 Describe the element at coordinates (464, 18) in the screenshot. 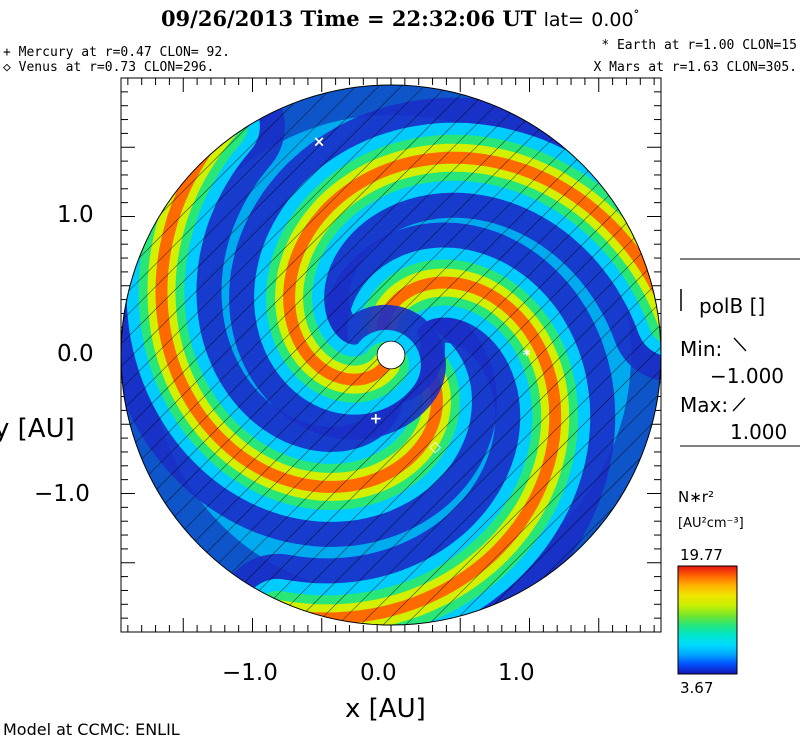

I see `title-time: 22:32:06 UT` at that location.